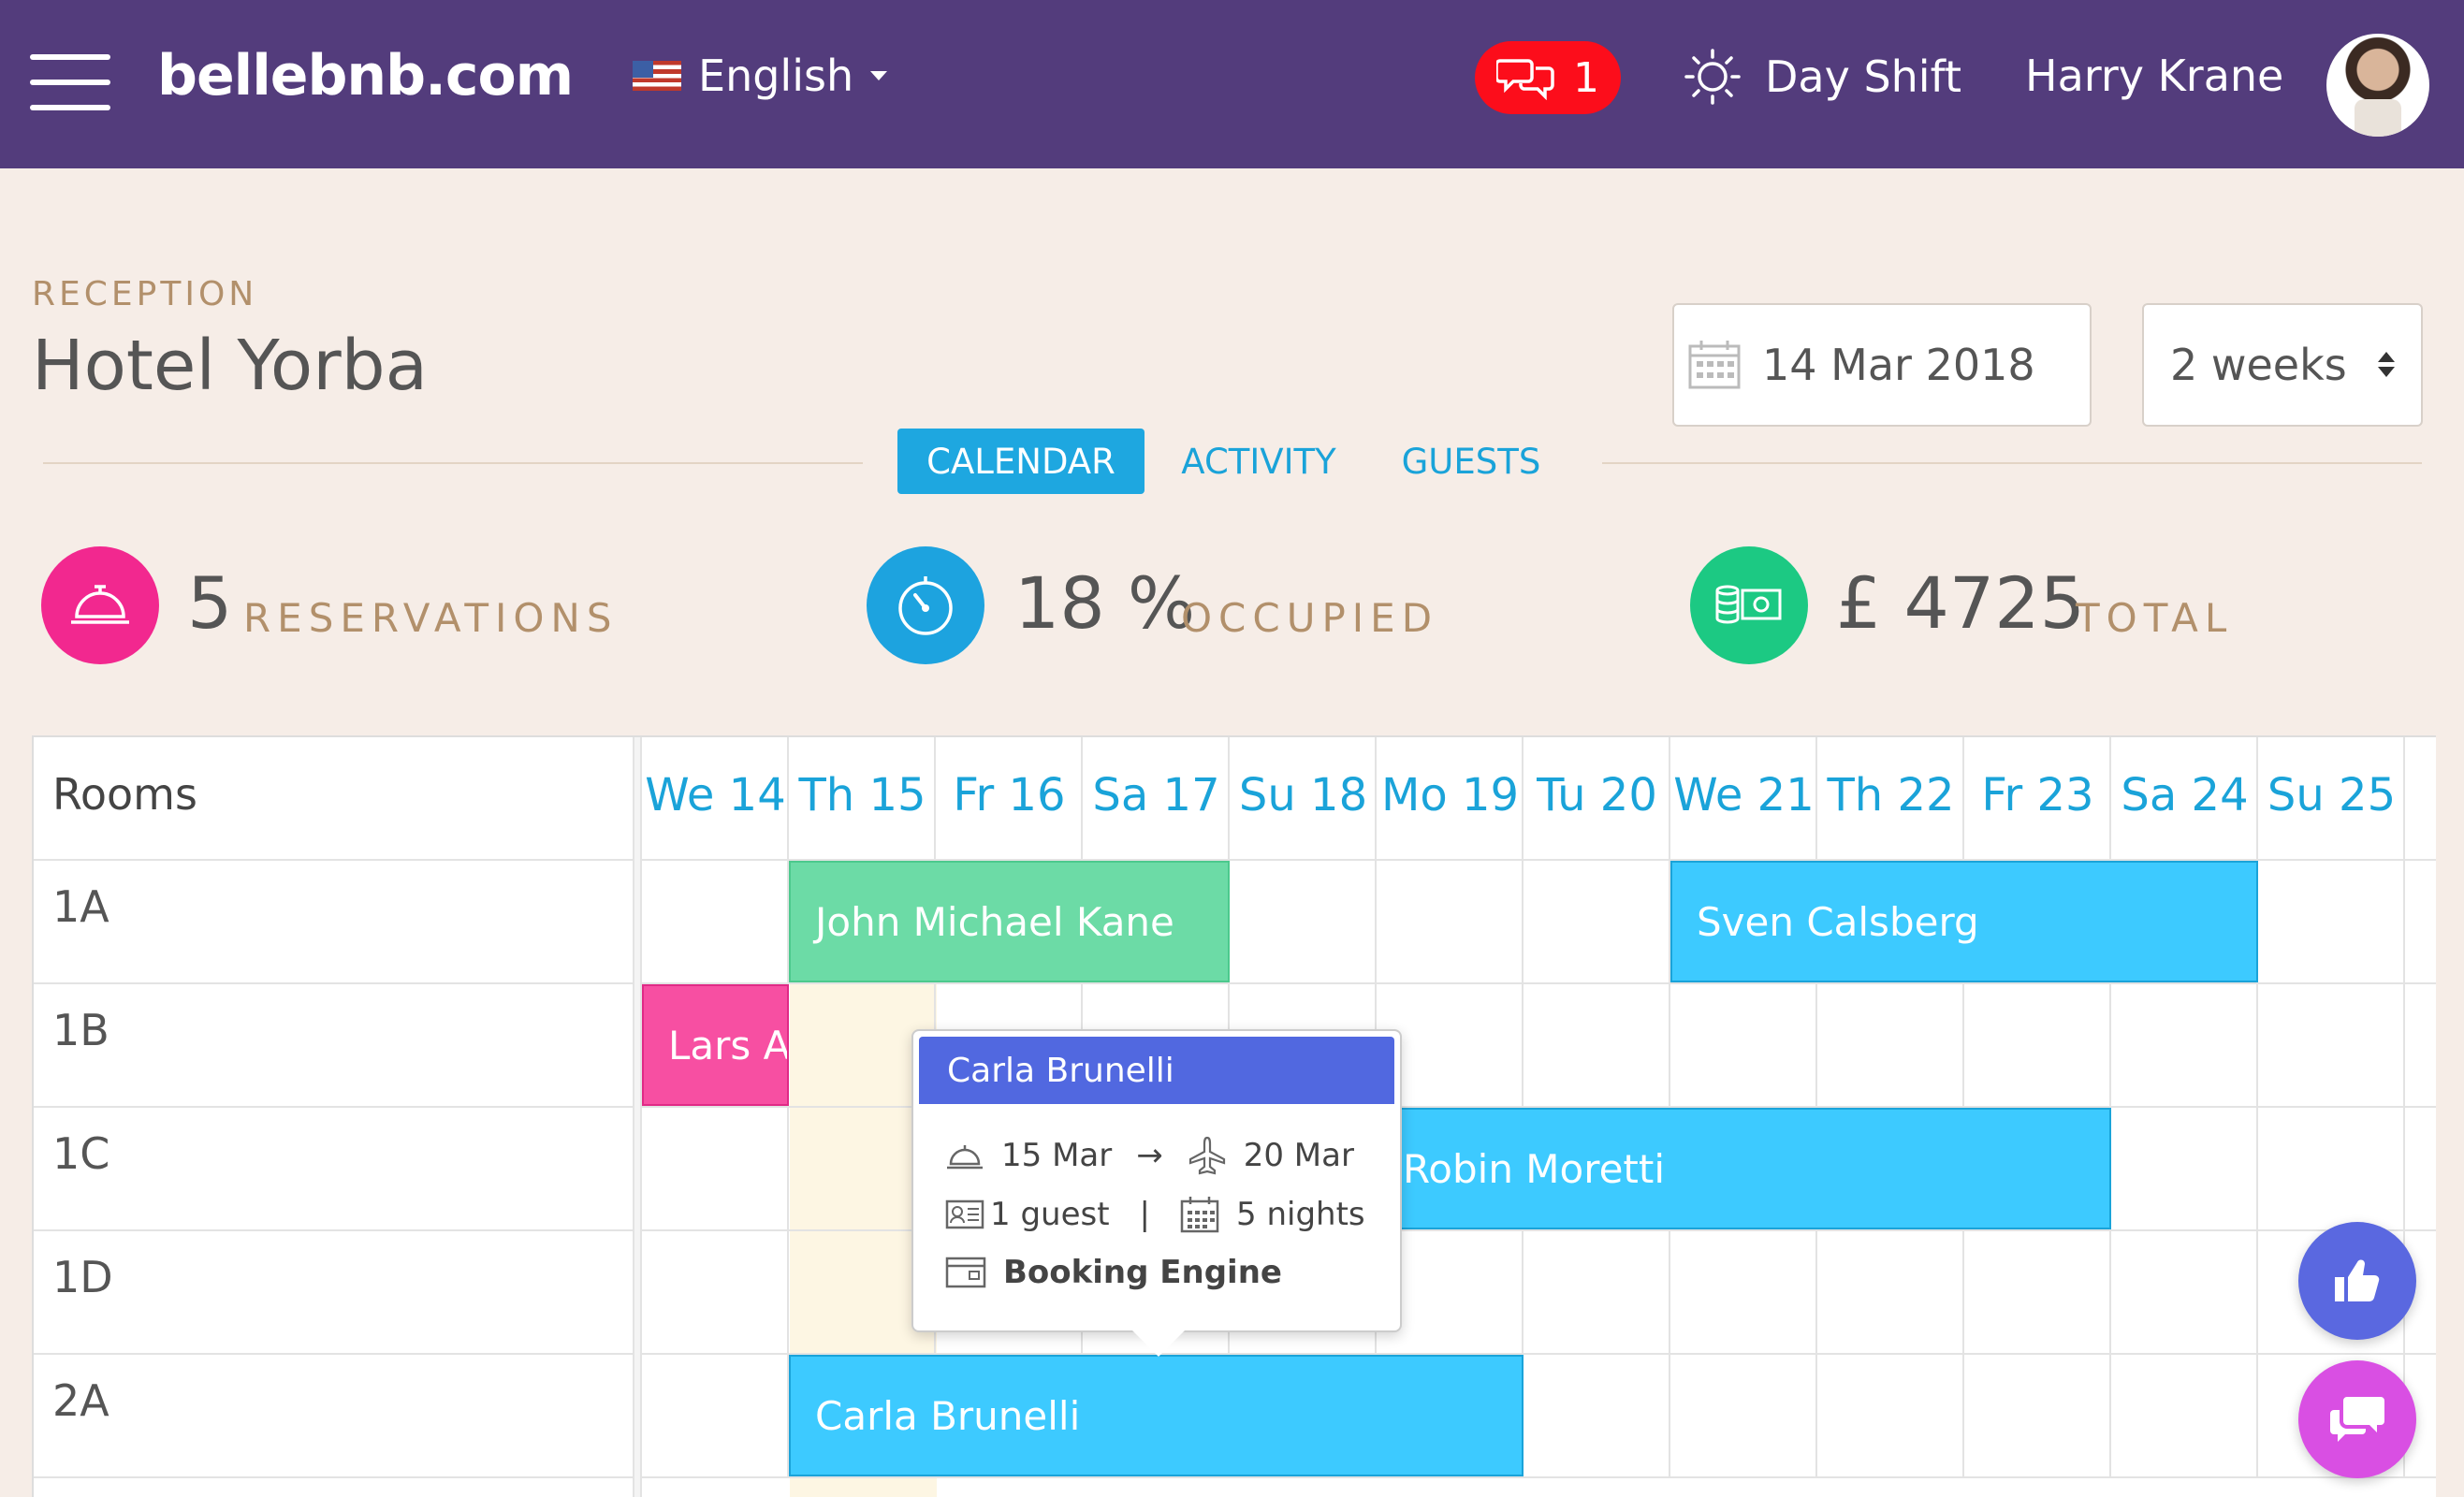  What do you see at coordinates (2332, 799) in the screenshot?
I see `day-header-cell: Su 25` at bounding box center [2332, 799].